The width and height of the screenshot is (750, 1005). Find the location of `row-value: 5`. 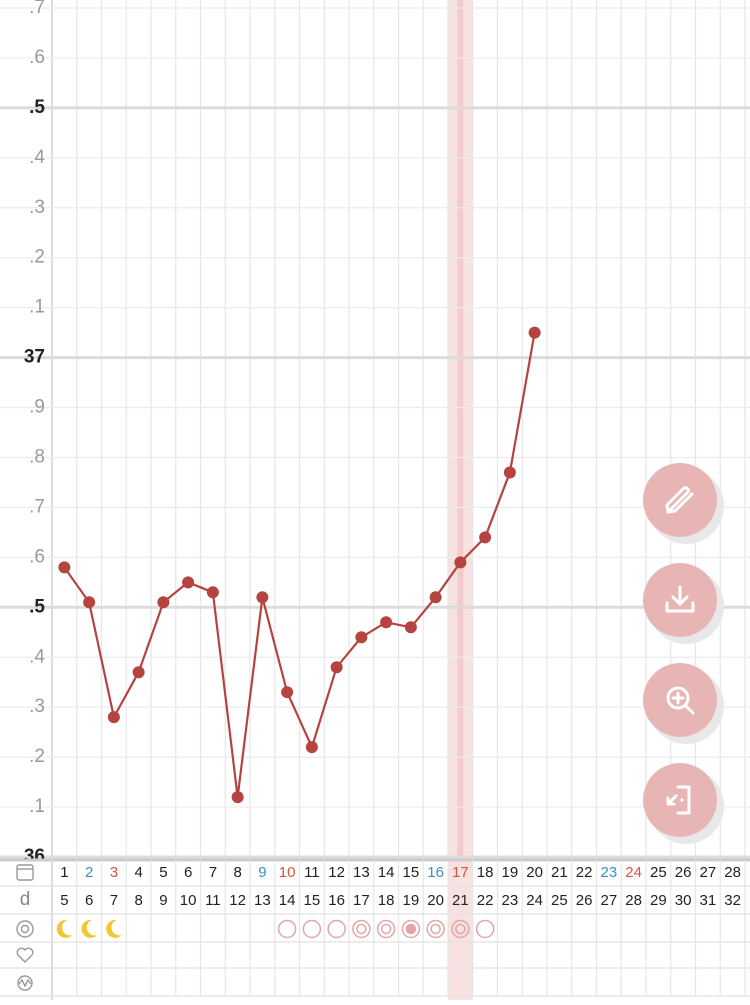

row-value: 5 is located at coordinates (64, 900).